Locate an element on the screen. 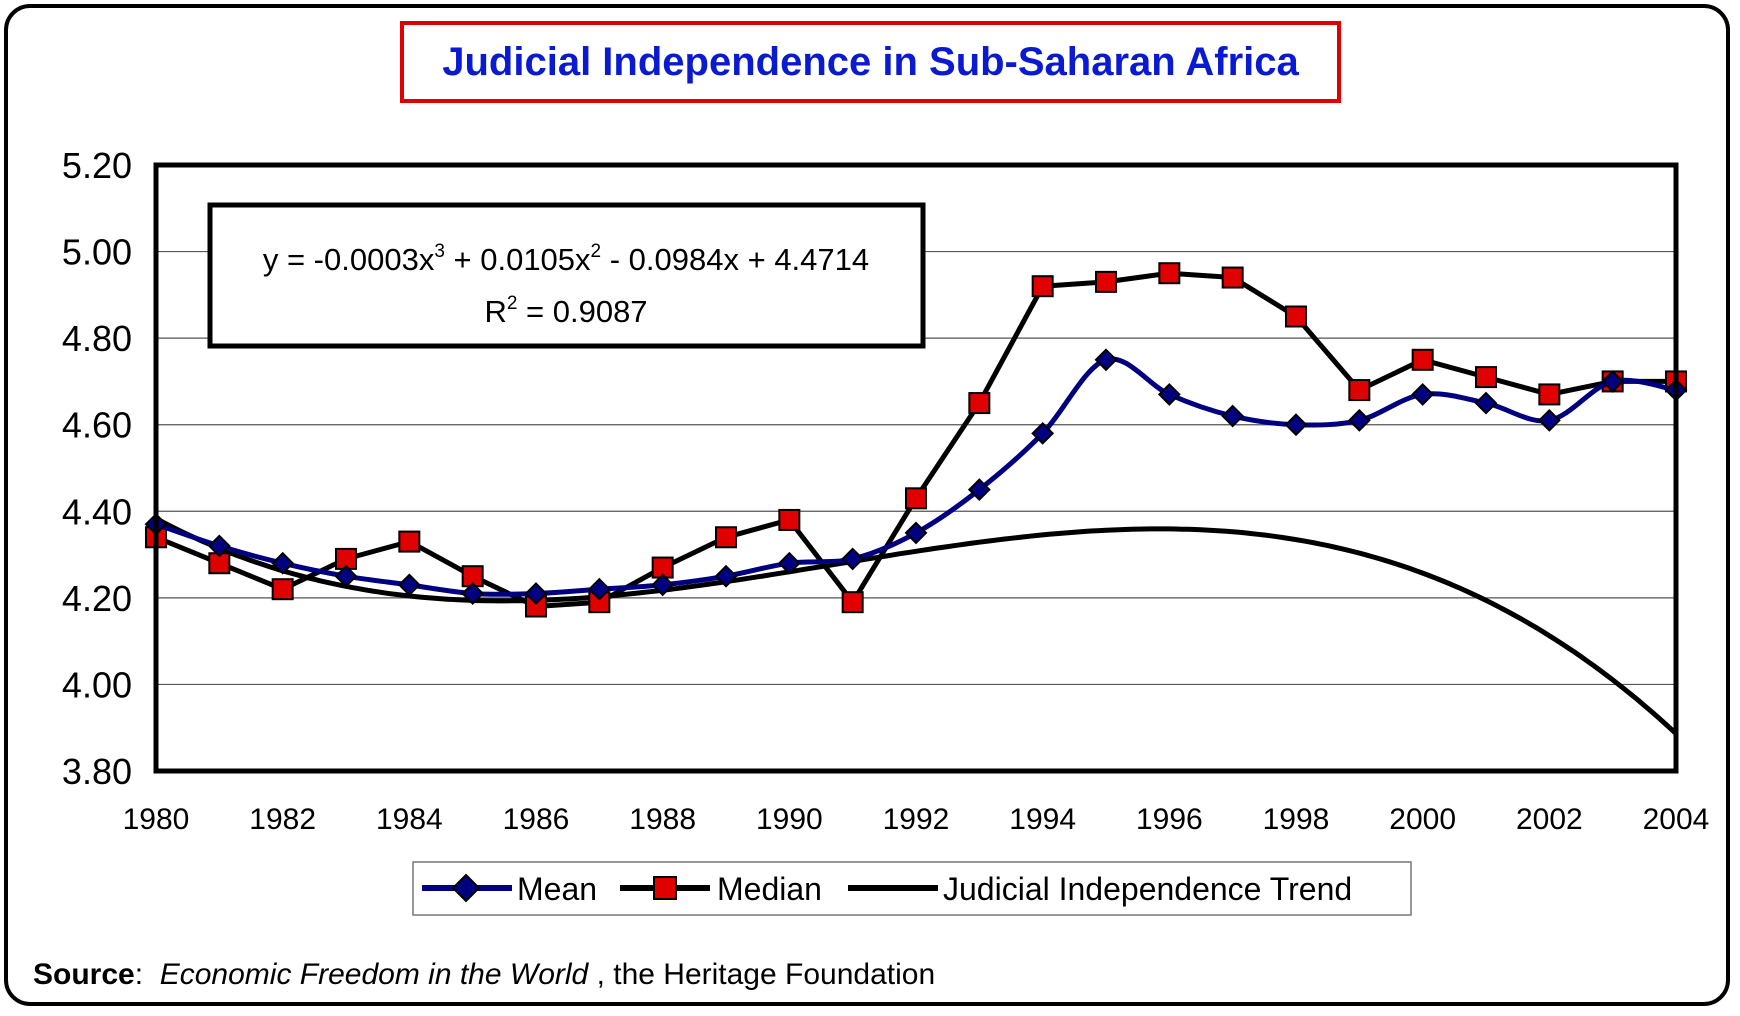  legend-median-label: Median is located at coordinates (769, 889).